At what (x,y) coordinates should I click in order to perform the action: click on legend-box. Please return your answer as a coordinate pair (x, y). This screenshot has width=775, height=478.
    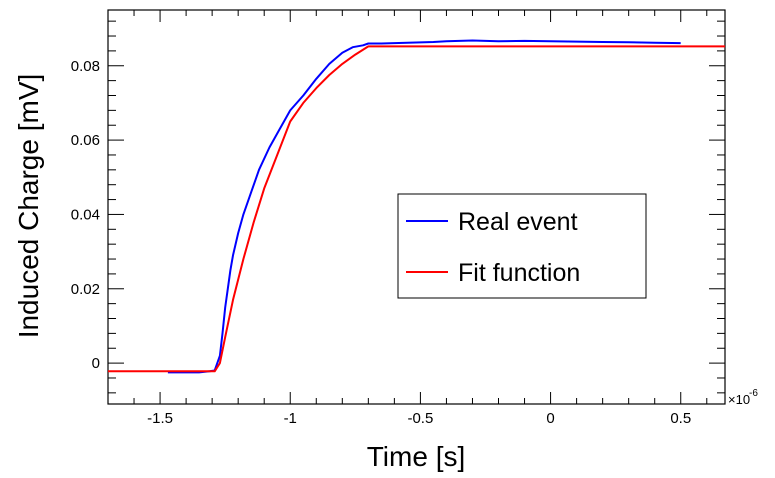
    Looking at the image, I should click on (522, 246).